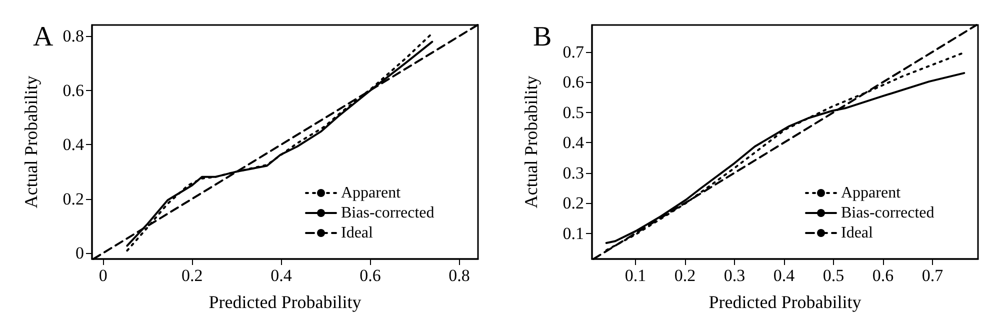 This screenshot has height=329, width=1000. What do you see at coordinates (459, 275) in the screenshot?
I see `x-tick-label: 0.8` at bounding box center [459, 275].